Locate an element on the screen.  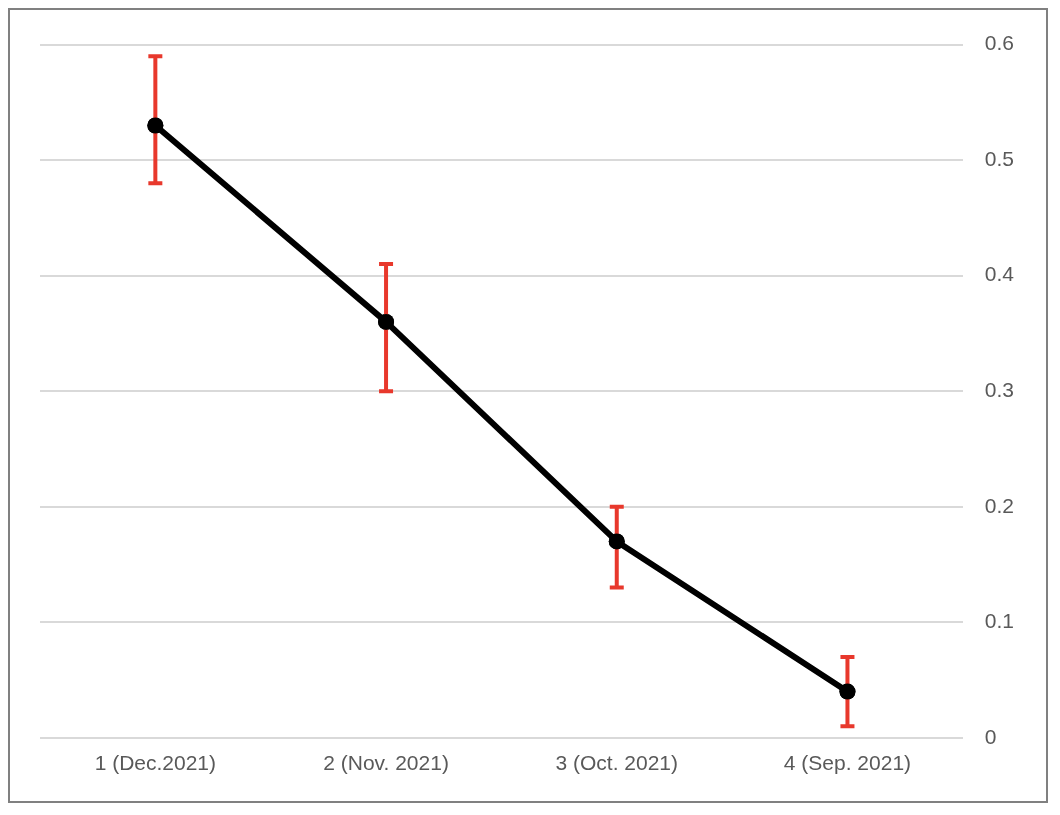
y-tick-label: 0 is located at coordinates (990, 736).